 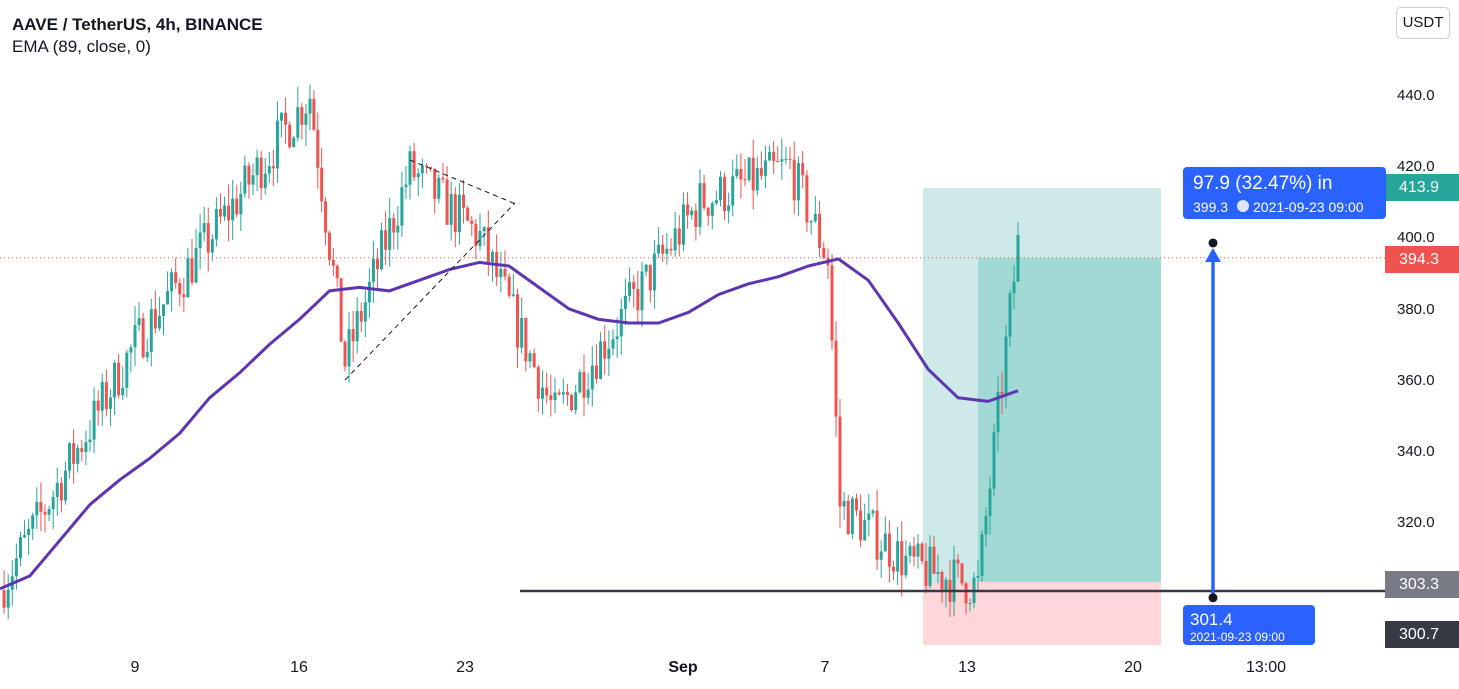 What do you see at coordinates (1249, 625) in the screenshot?
I see `measure-bottom-tooltip: 301.4 2021-09-23 09:00` at bounding box center [1249, 625].